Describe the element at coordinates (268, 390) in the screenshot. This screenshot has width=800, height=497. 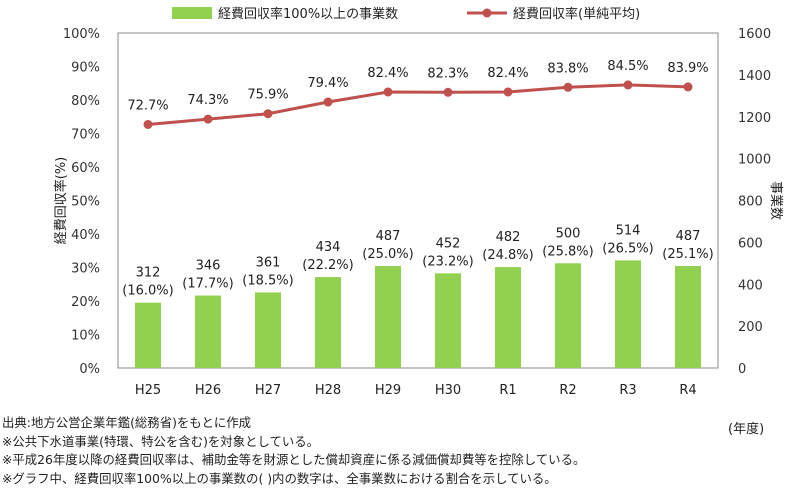
I see `x-tick-label: H27` at that location.